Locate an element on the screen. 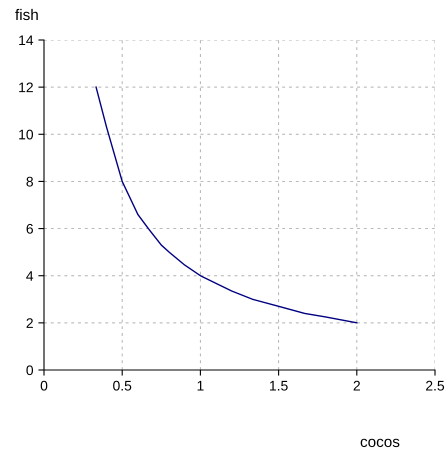 This screenshot has height=461, width=446. y-tick-label: 8 is located at coordinates (29, 181).